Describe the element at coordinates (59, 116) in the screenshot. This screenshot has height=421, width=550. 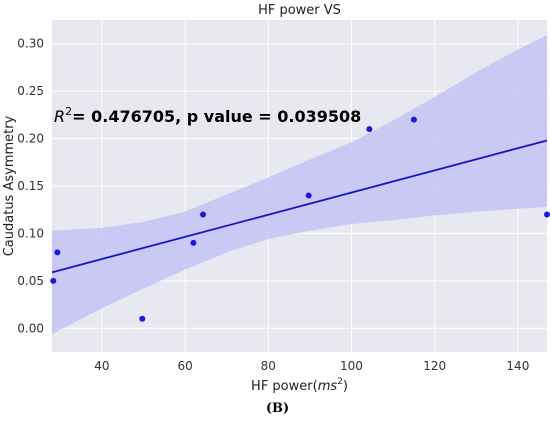
I see `annotation-r-symbol: R` at that location.